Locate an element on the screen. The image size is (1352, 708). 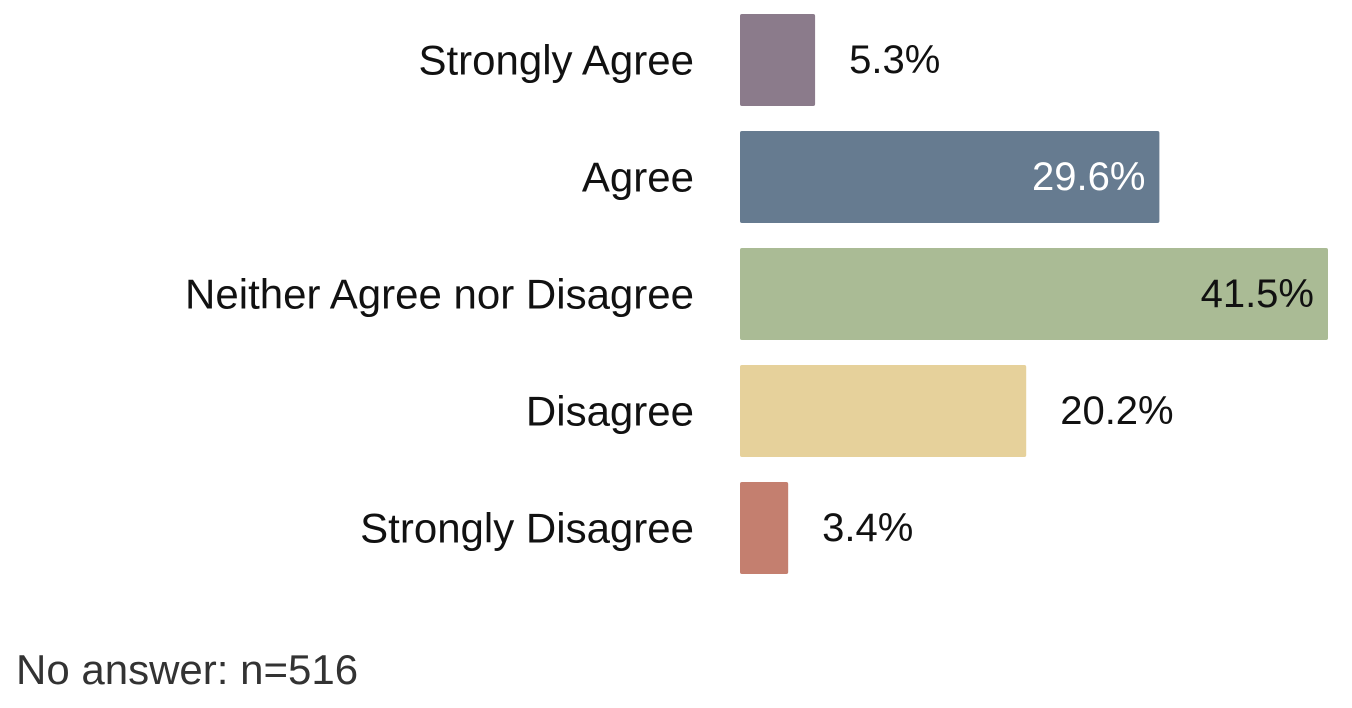
category-label-disagree: Disagree is located at coordinates (610, 411).